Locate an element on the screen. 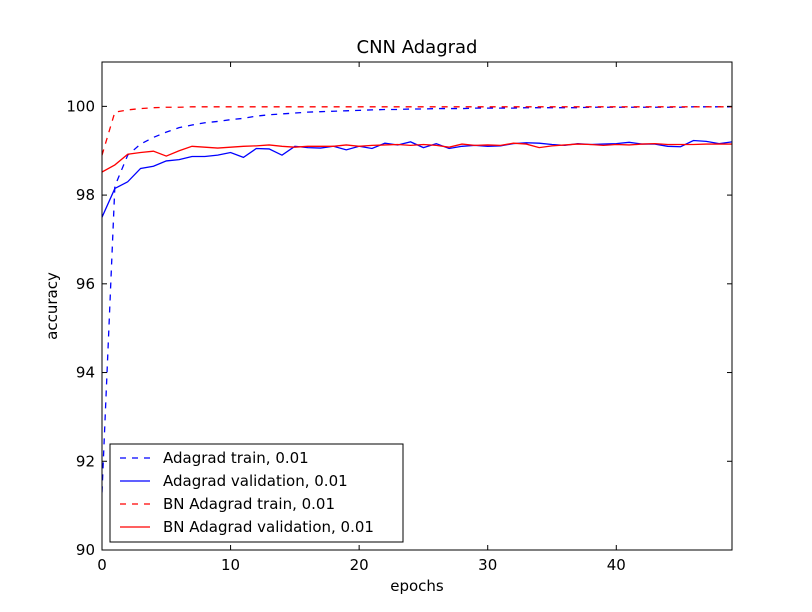 This screenshot has height=612, width=812. y-tick-label: 98 is located at coordinates (85, 195).